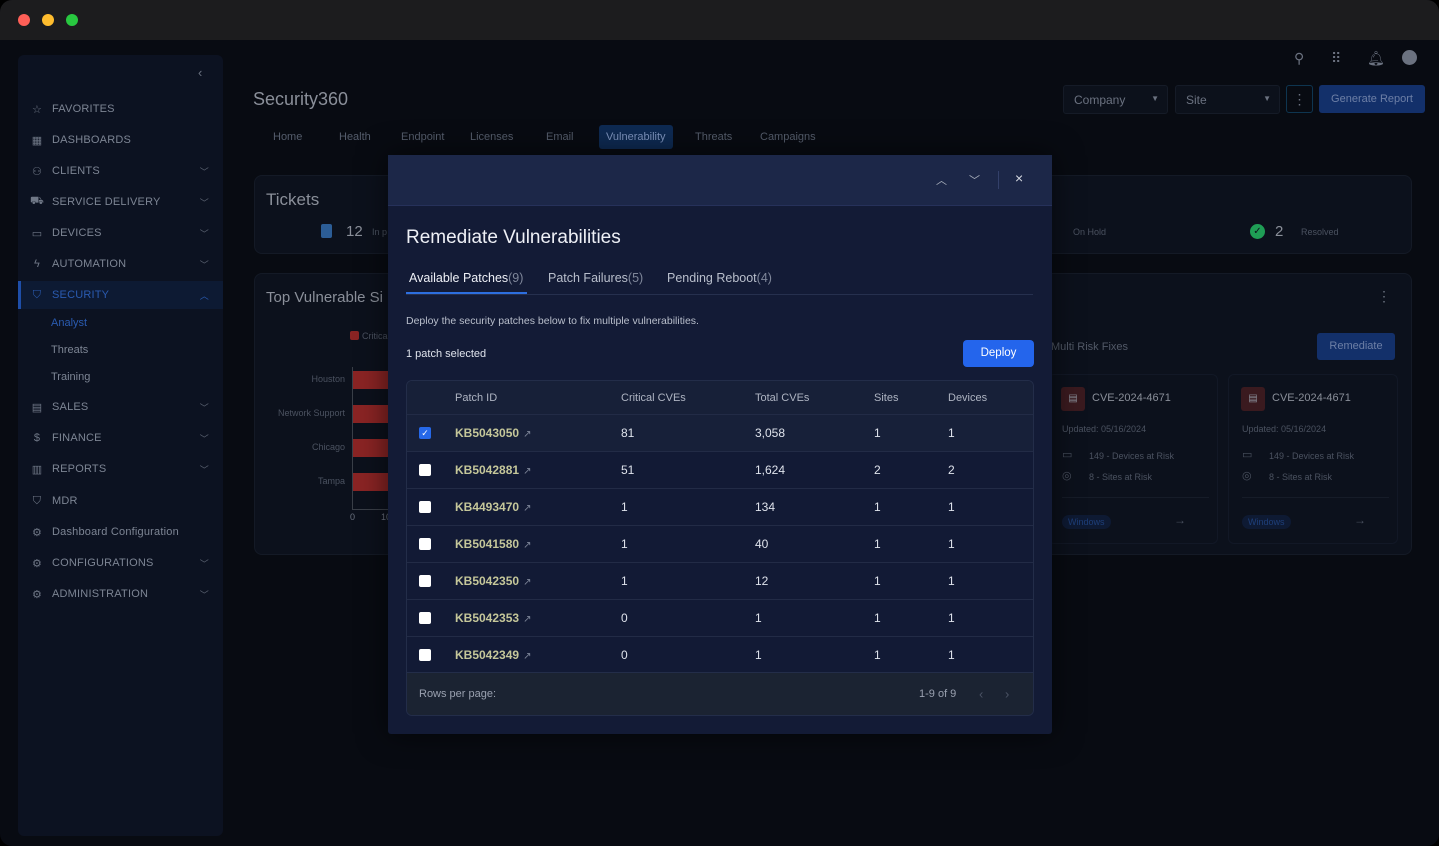 This screenshot has height=846, width=1439. Describe the element at coordinates (720, 617) in the screenshot. I see `table-row: KB5042353 ↗ 0 1 1 1` at that location.